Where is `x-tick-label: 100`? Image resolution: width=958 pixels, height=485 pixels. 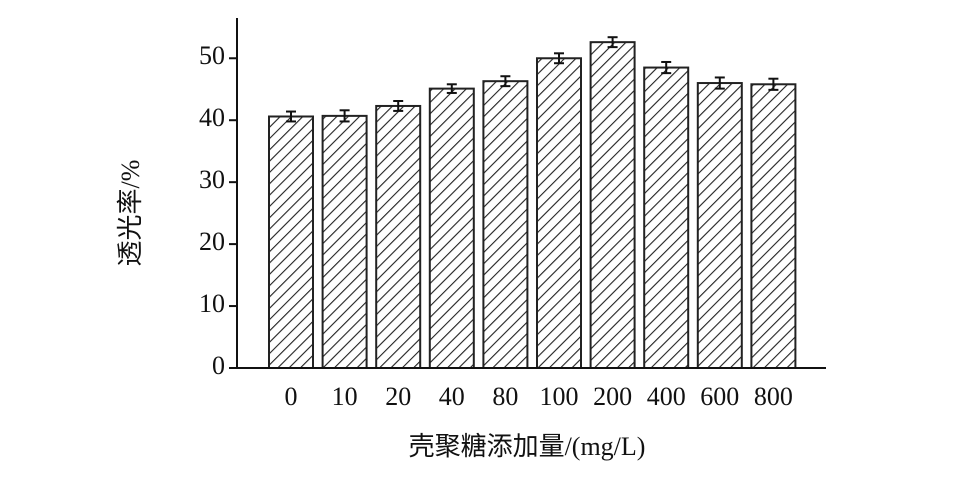
x-tick-label: 100 is located at coordinates (559, 396).